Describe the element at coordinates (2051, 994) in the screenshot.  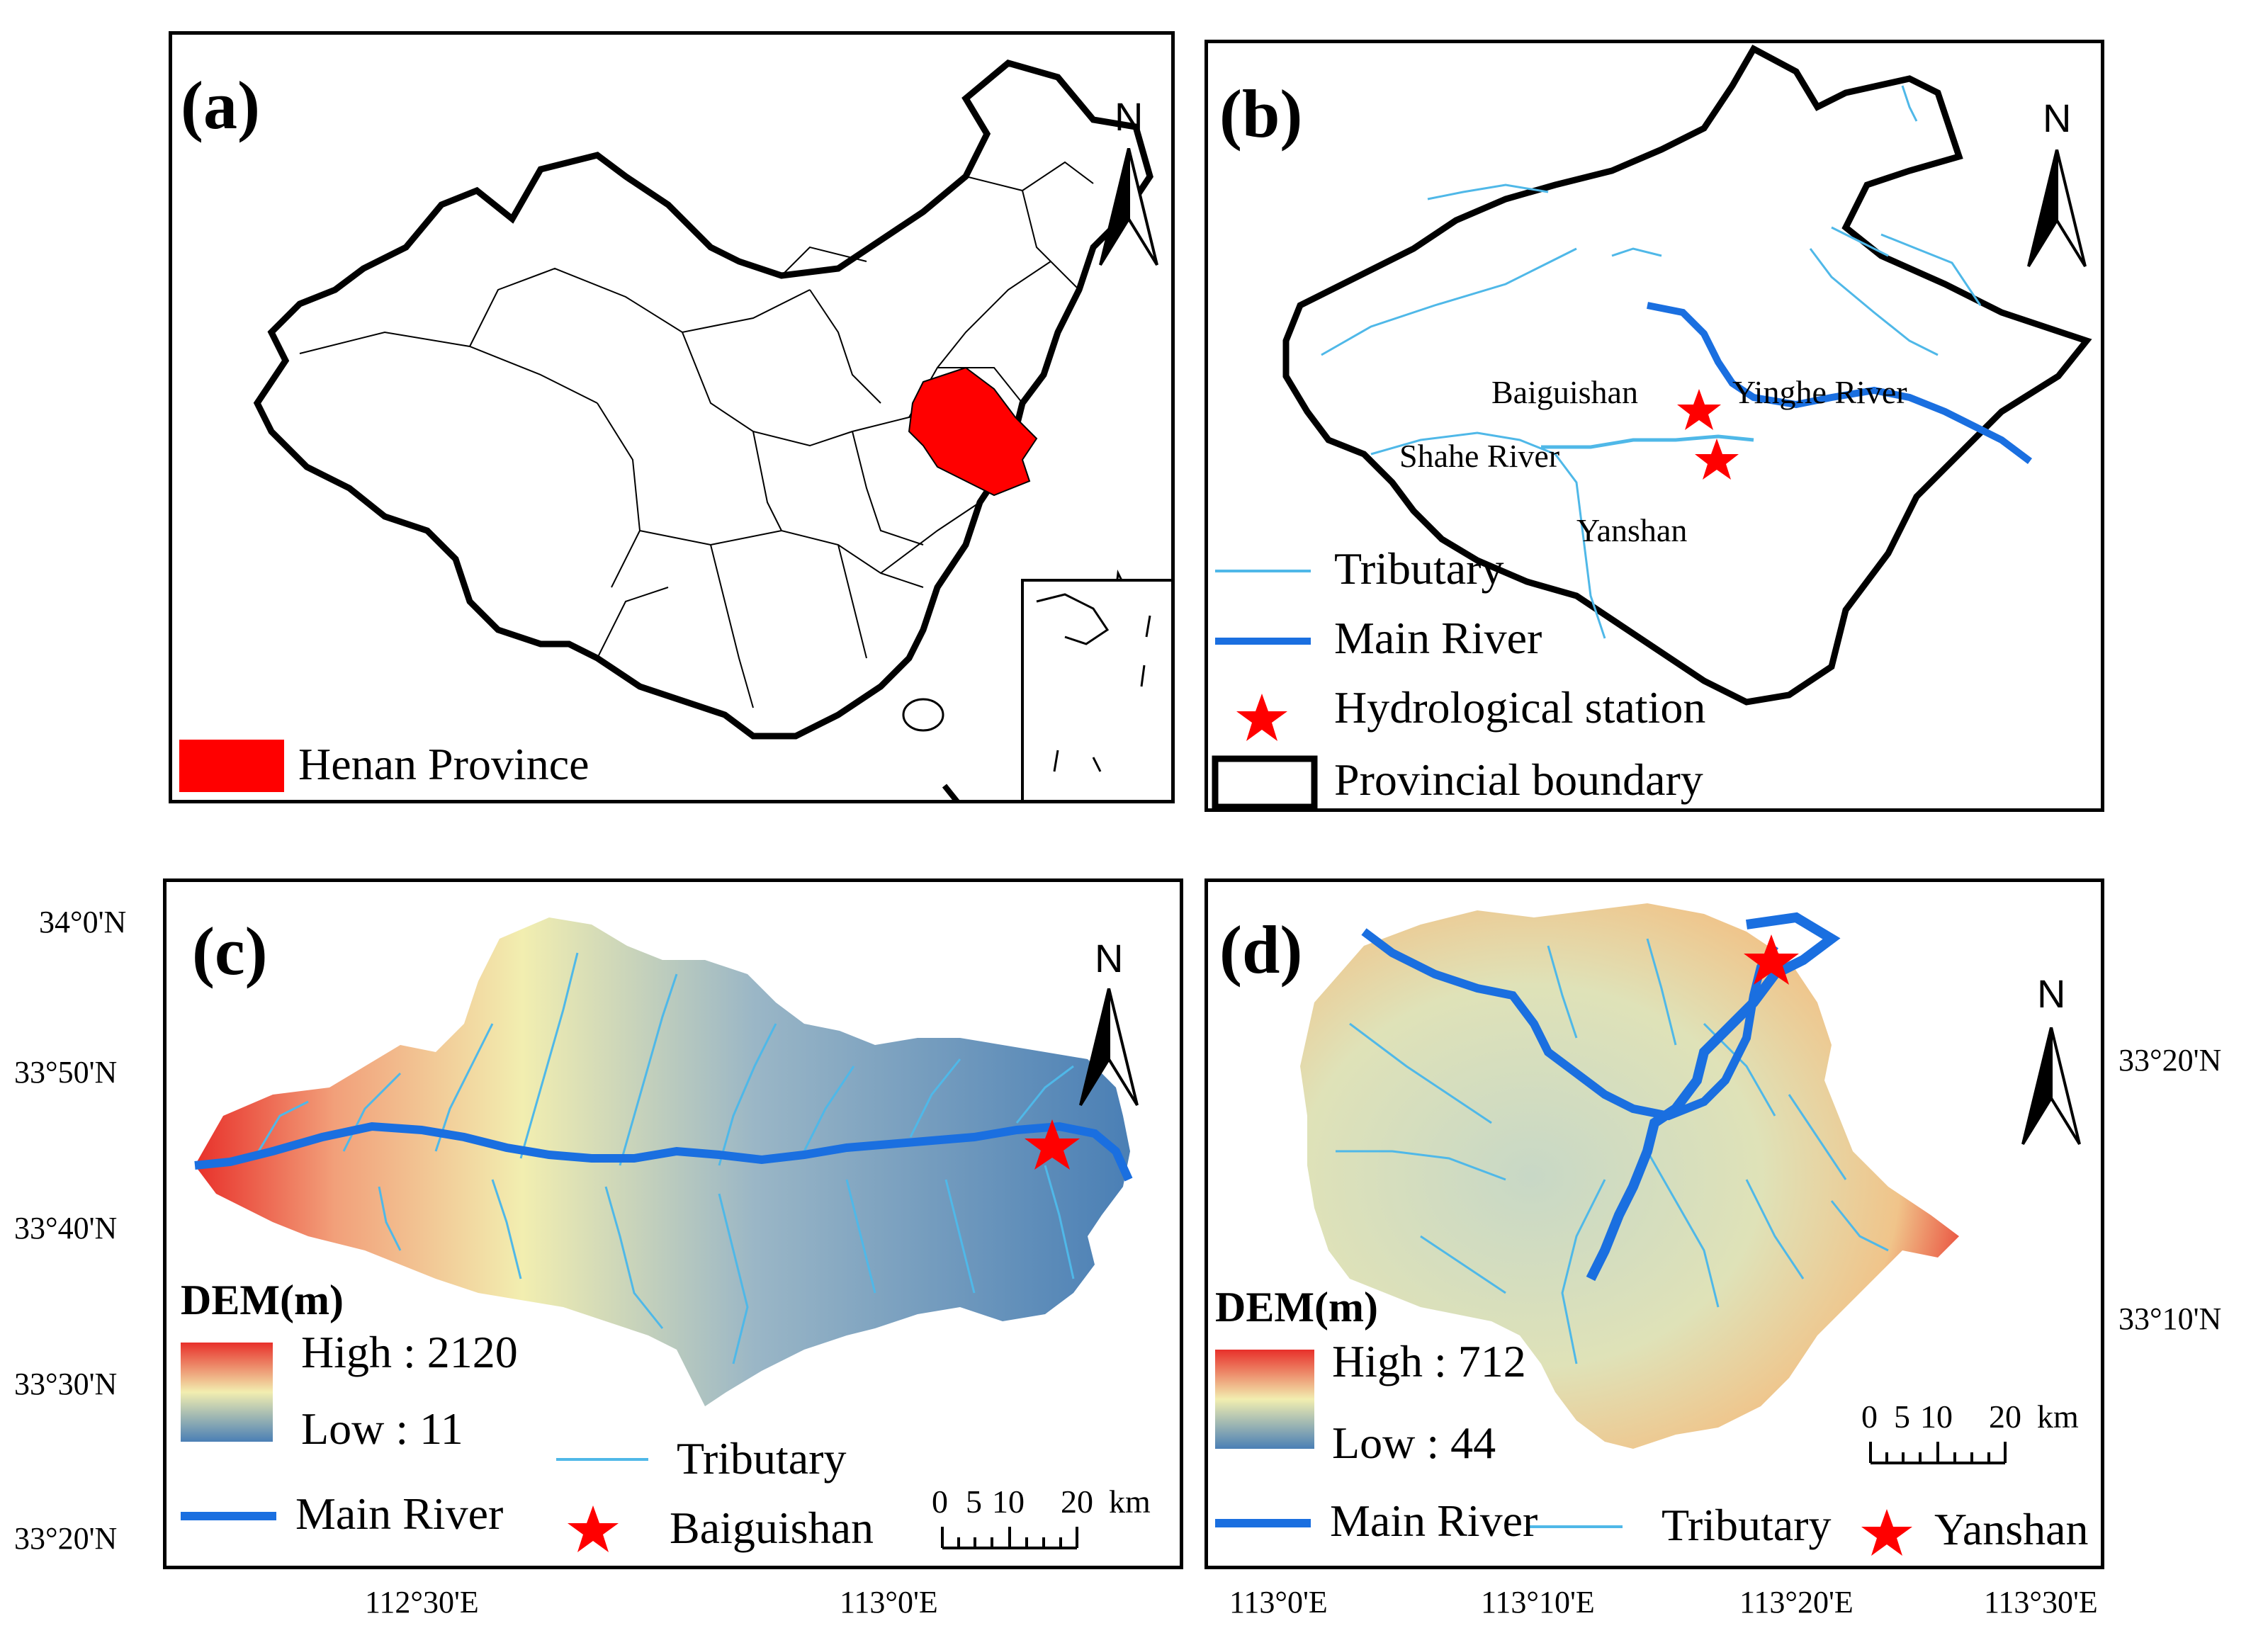
I see `north-label-d: N` at that location.